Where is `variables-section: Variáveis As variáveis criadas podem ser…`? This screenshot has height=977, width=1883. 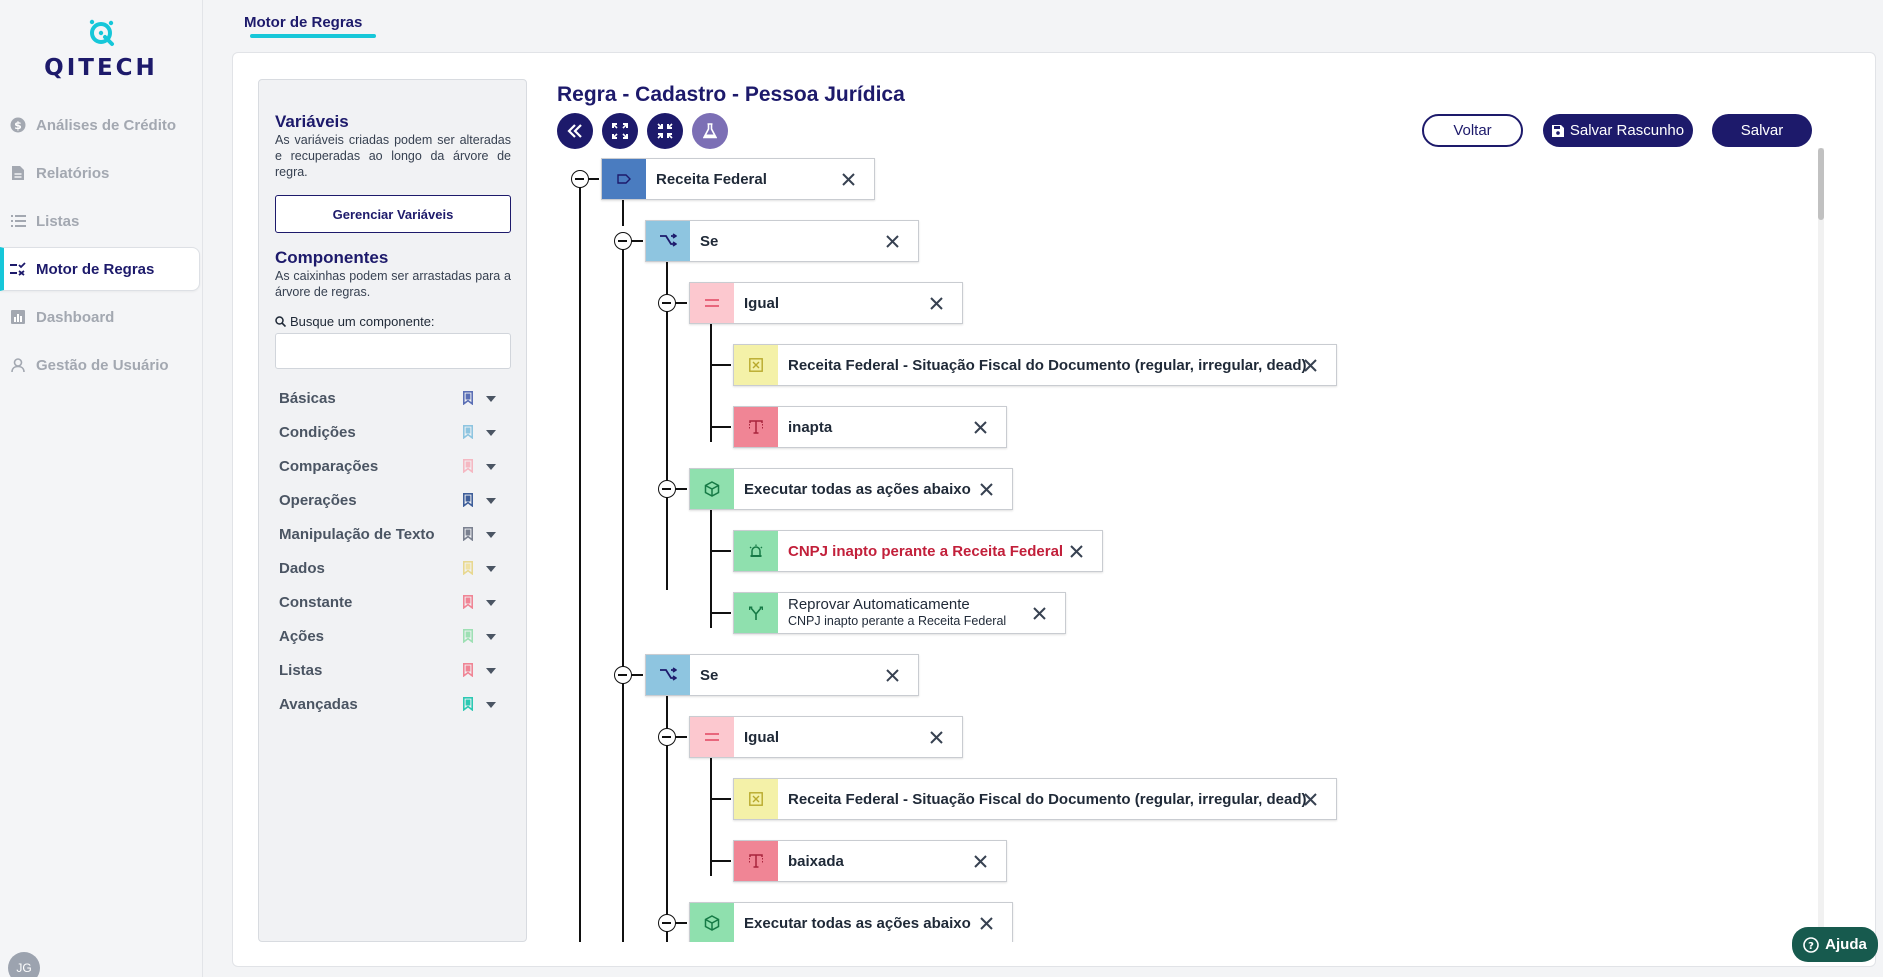
variables-section: Variáveis As variáveis criadas podem ser… is located at coordinates (393, 146).